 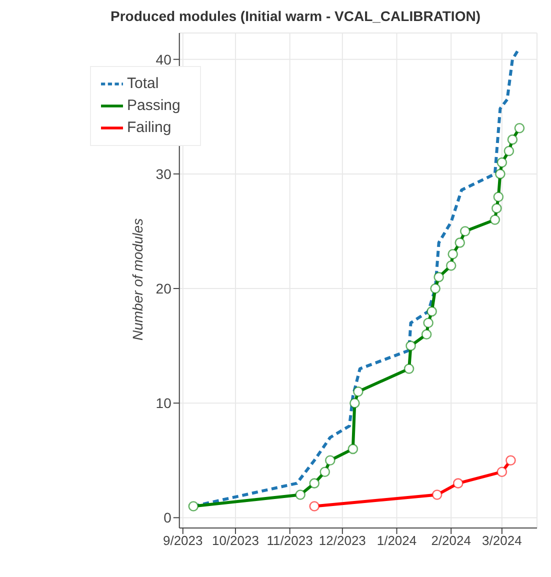 What do you see at coordinates (149, 127) in the screenshot?
I see `legend-label: Failing` at bounding box center [149, 127].